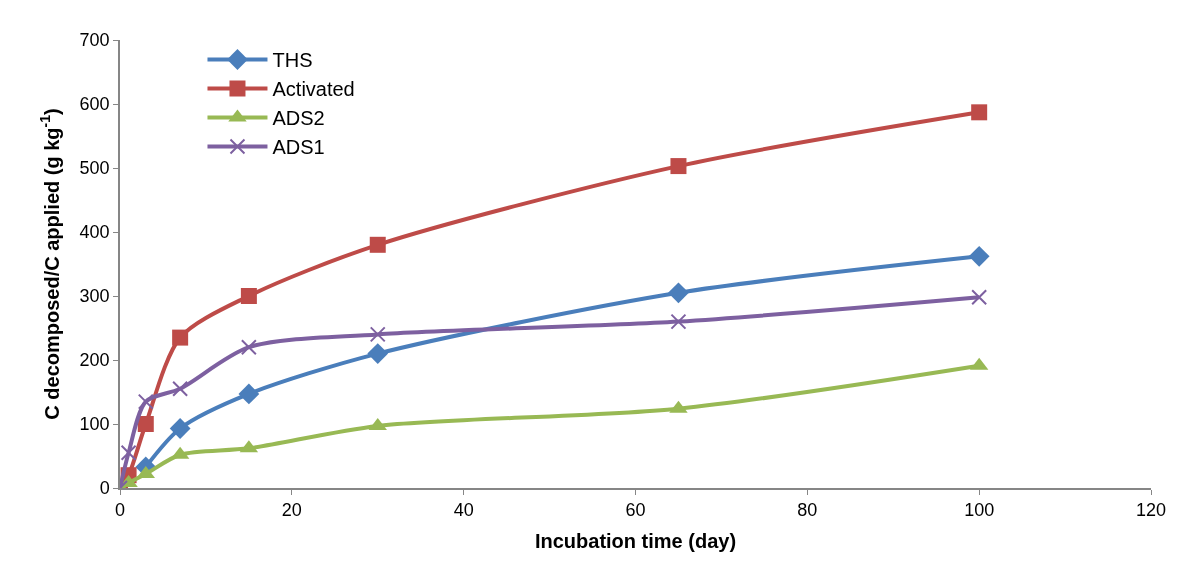  What do you see at coordinates (313, 89) in the screenshot?
I see `legend-label: Activated` at bounding box center [313, 89].